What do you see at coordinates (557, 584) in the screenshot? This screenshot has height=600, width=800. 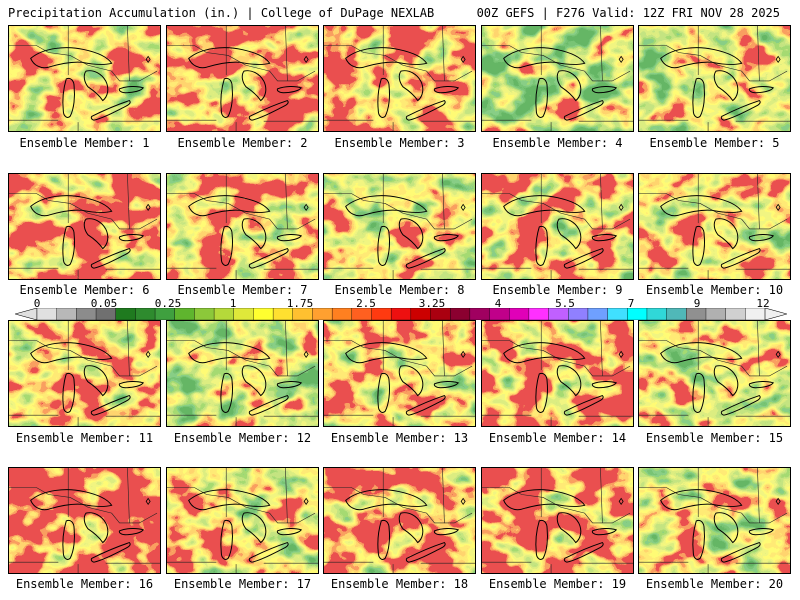 I see `ensemble-member-label: Ensemble Member: 19` at bounding box center [557, 584].